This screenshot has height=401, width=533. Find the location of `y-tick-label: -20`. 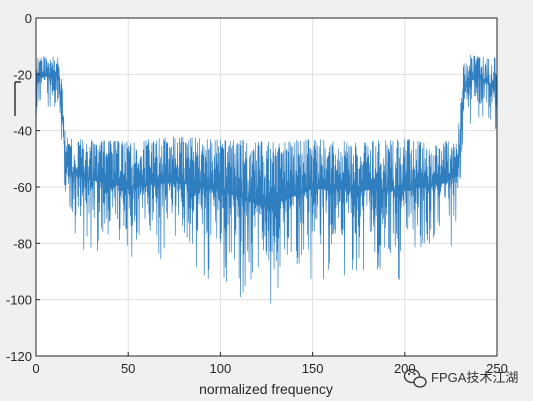

y-tick-label: -20 is located at coordinates (22, 74).